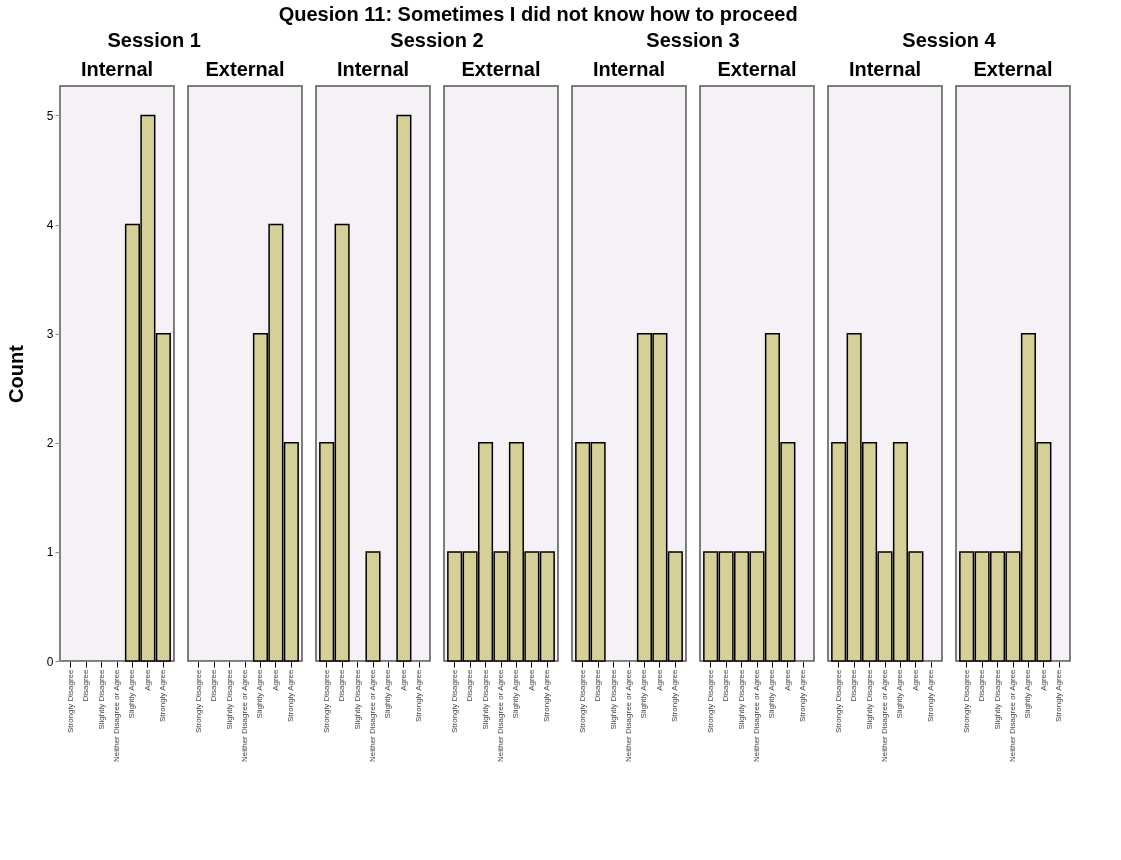 The width and height of the screenshot is (1121, 860). I want to click on chart-title: Session 2, so click(437, 40).